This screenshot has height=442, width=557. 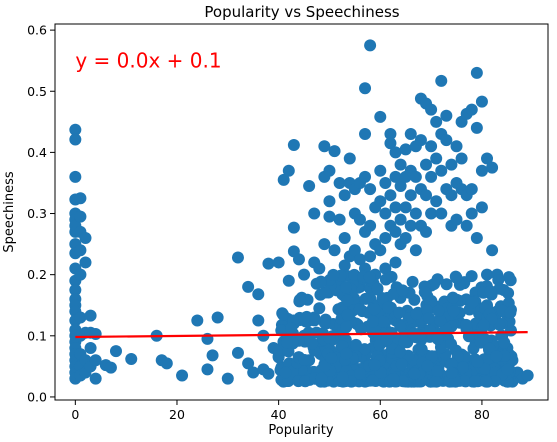 What do you see at coordinates (41, 213) in the screenshot?
I see `y-axis-ticks: 0.0 0.1 0.2 0.3 0.4 0.5 0.6` at bounding box center [41, 213].